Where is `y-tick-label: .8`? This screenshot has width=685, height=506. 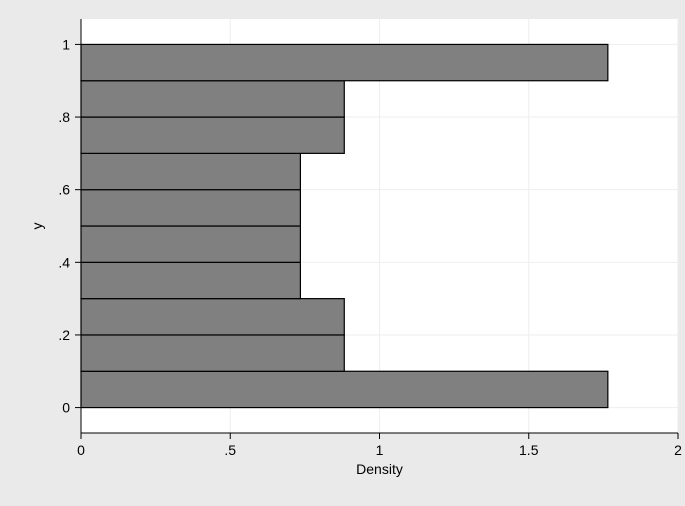
y-tick-label: .8 is located at coordinates (64, 117).